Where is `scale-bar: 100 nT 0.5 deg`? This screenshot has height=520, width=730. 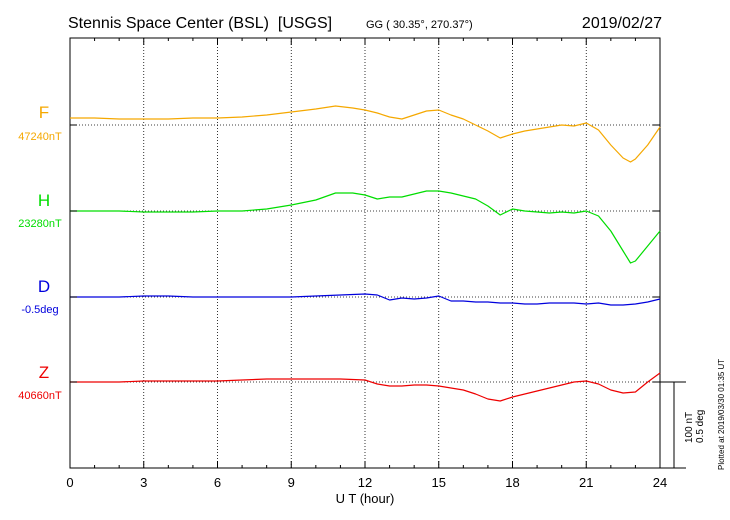
scale-bar: 100 nT 0.5 deg is located at coordinates (683, 425).